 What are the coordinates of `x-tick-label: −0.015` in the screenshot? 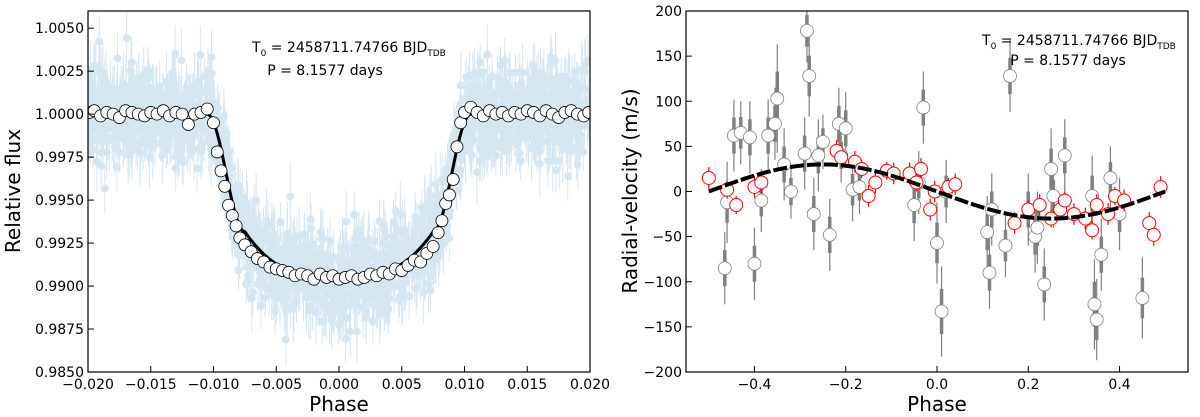 It's located at (151, 385).